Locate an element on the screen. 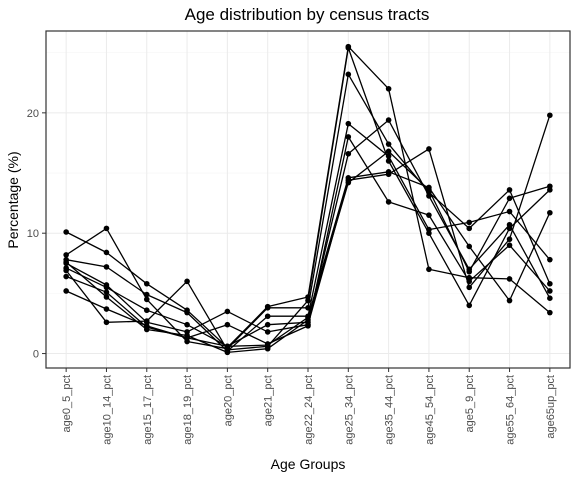  x-tick-label: age65up_pct is located at coordinates (551, 407).